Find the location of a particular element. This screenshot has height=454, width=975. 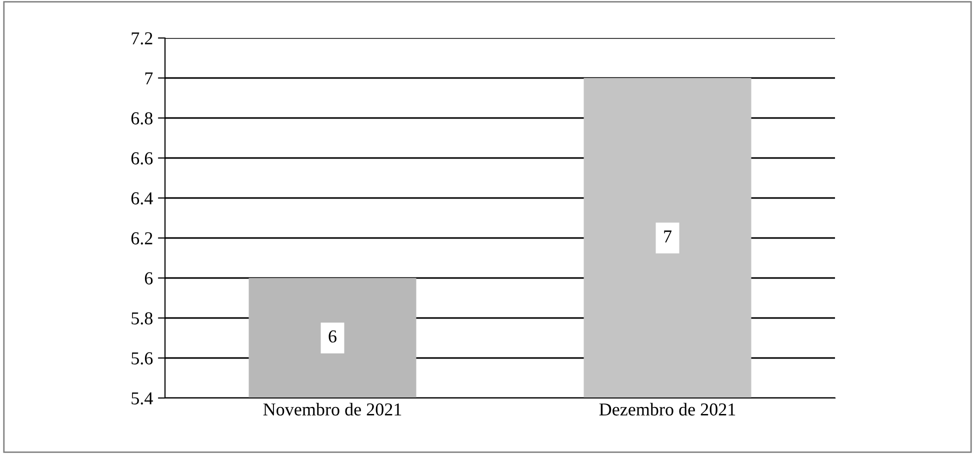

data-label: 7 is located at coordinates (668, 236).